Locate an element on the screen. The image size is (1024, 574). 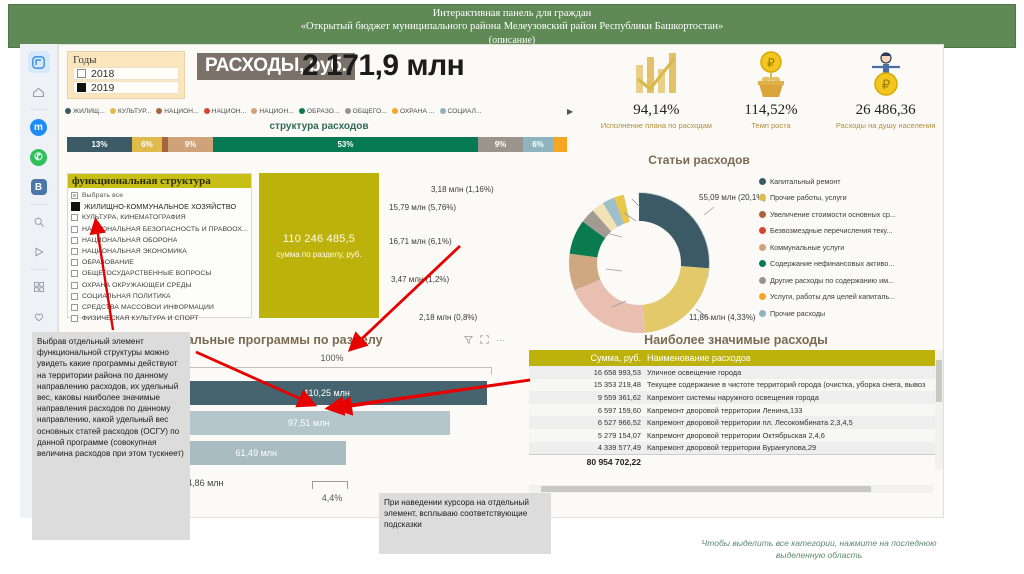
program-row: Жилищно-...97,51 млн is located at coordinates (287, 423).